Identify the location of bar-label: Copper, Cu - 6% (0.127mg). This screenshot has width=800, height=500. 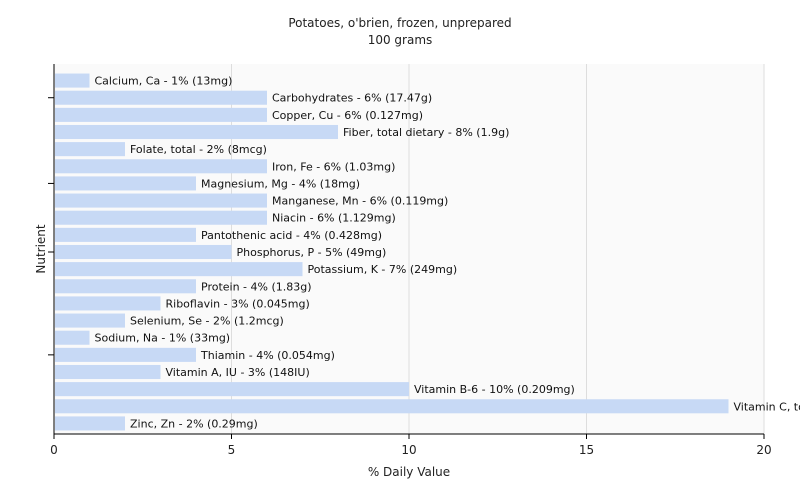
(347, 115).